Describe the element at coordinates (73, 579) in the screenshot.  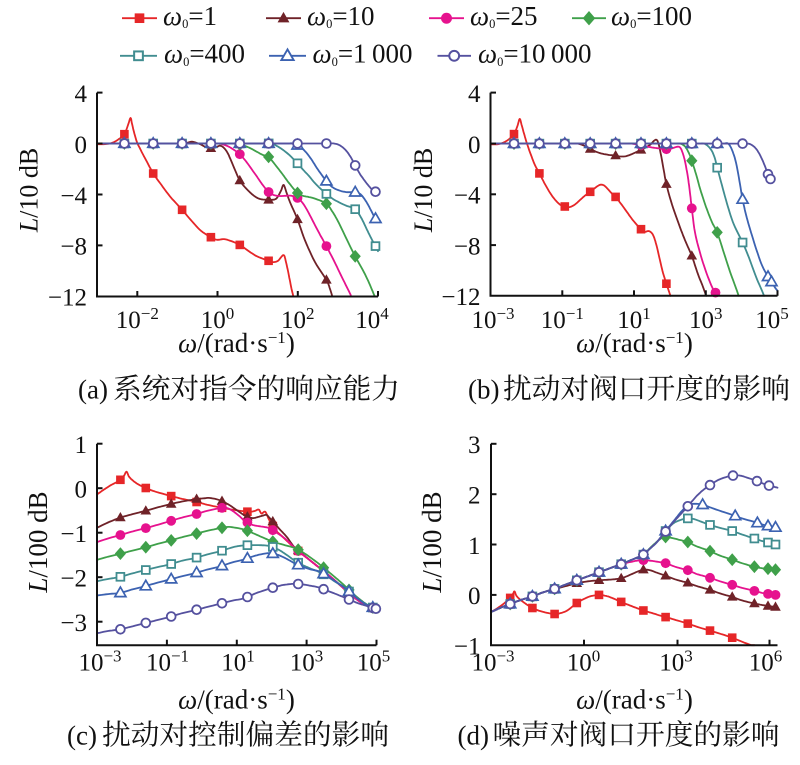
I see `svg-text: −2` at that location.